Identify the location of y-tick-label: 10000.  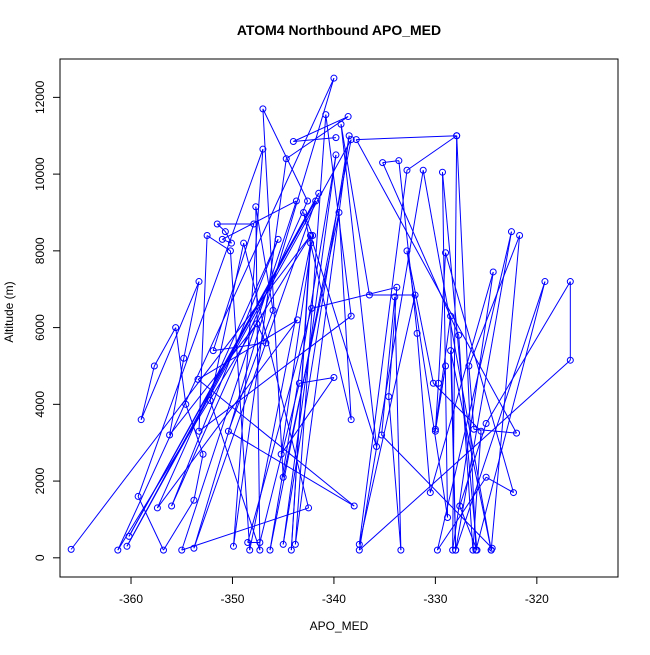
(40, 174).